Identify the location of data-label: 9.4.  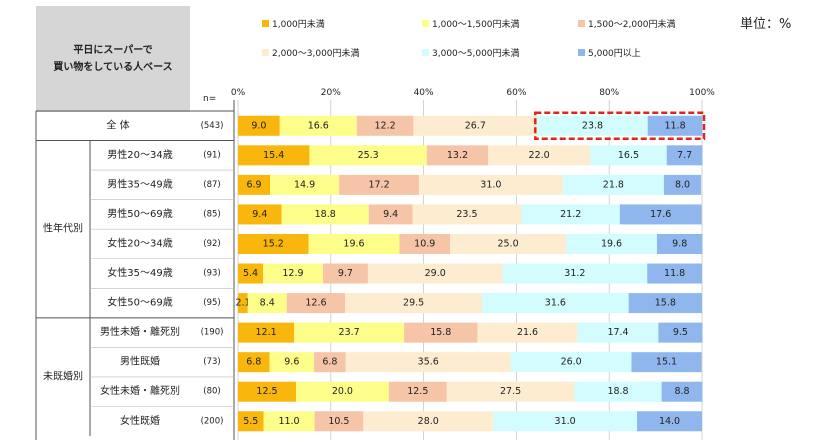
(390, 214).